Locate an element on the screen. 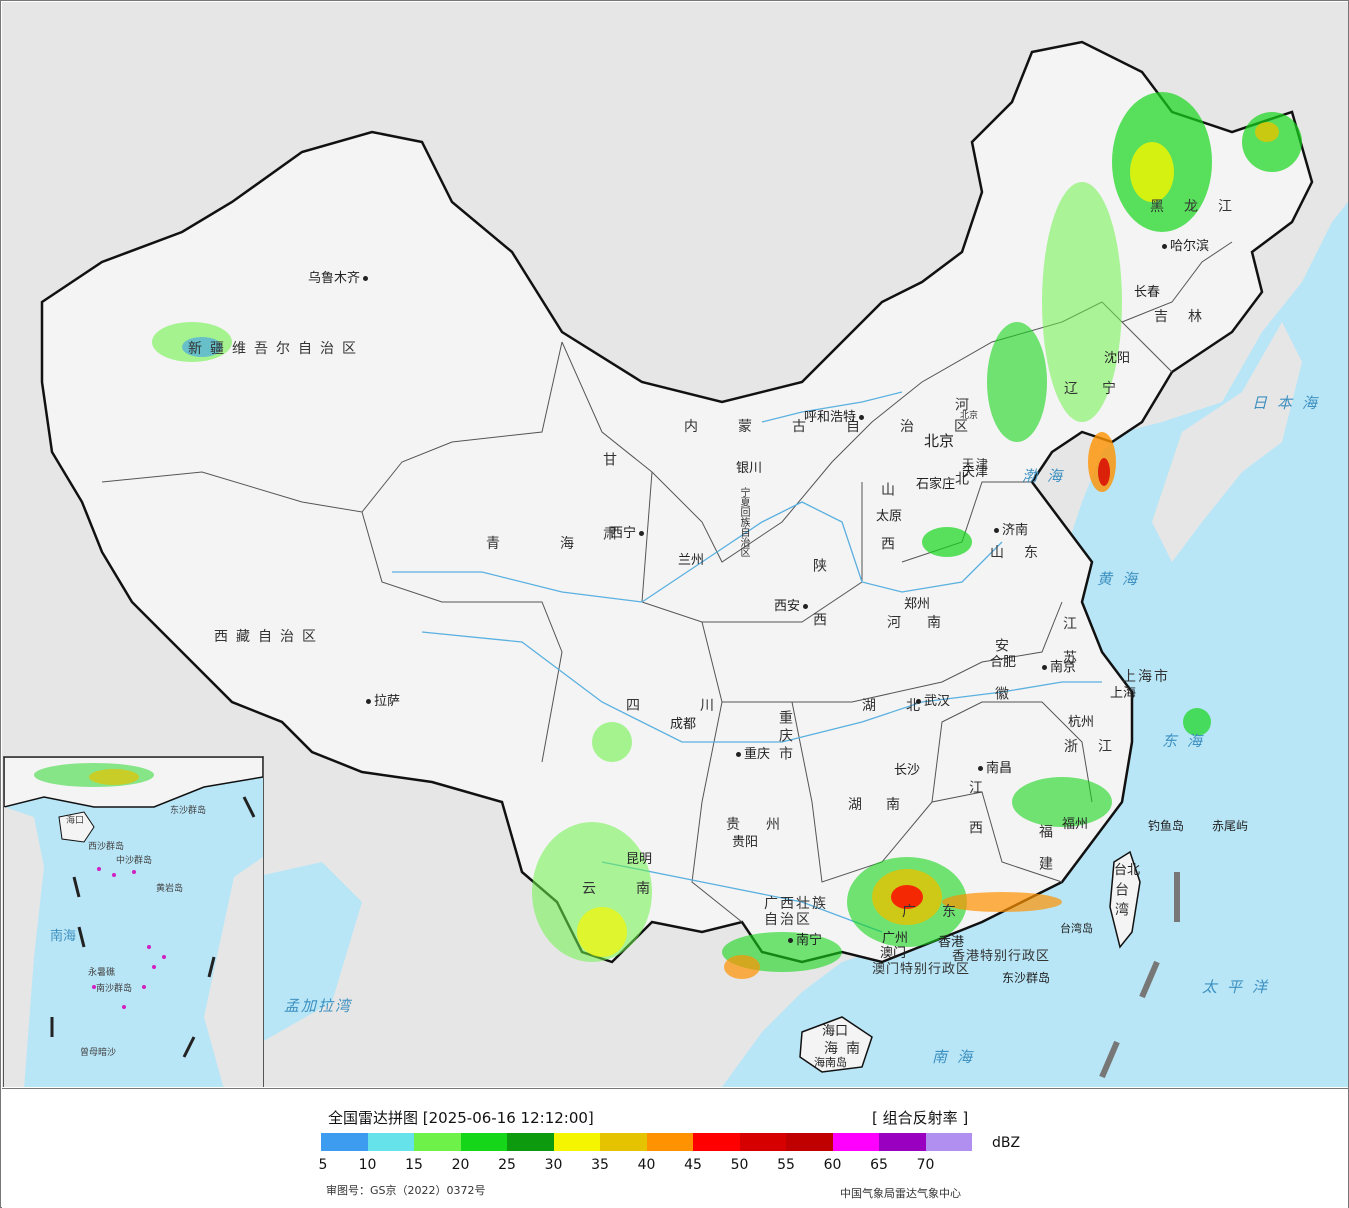  city-label: 重庆 is located at coordinates (753, 754).